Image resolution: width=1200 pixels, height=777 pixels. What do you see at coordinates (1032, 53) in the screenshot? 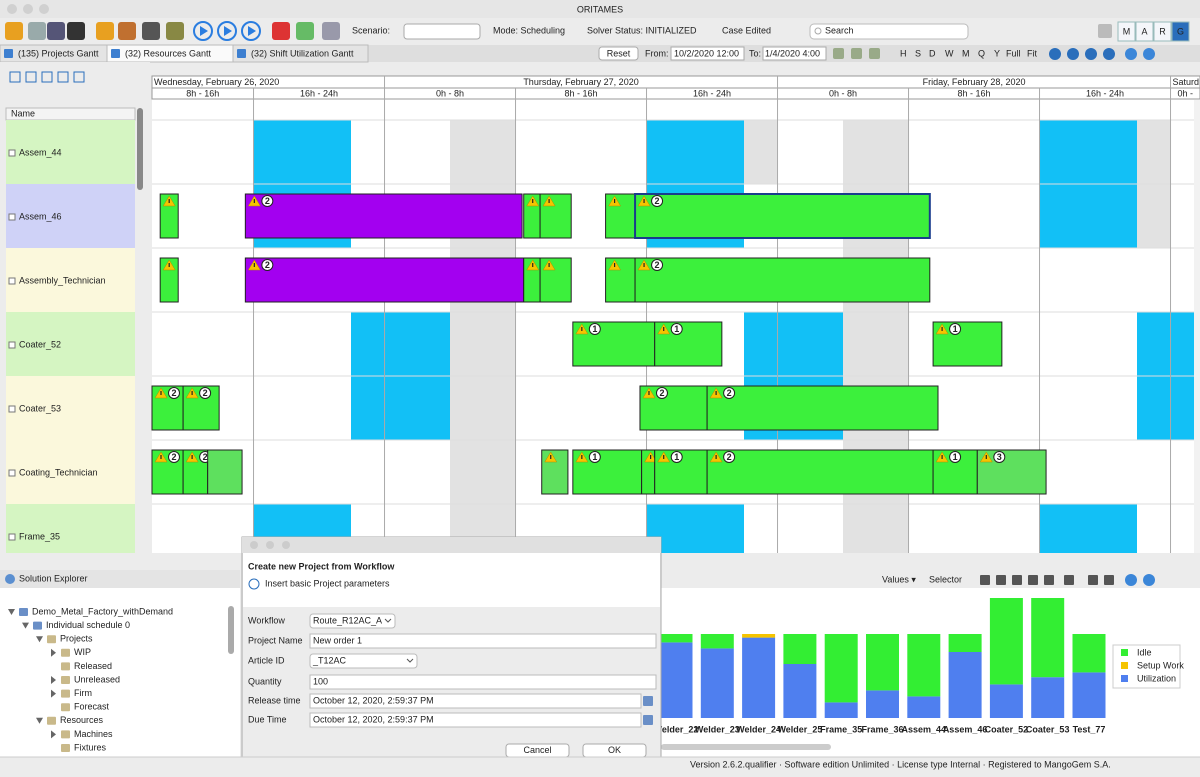
I see `zoom-button: Fit` at bounding box center [1032, 53].